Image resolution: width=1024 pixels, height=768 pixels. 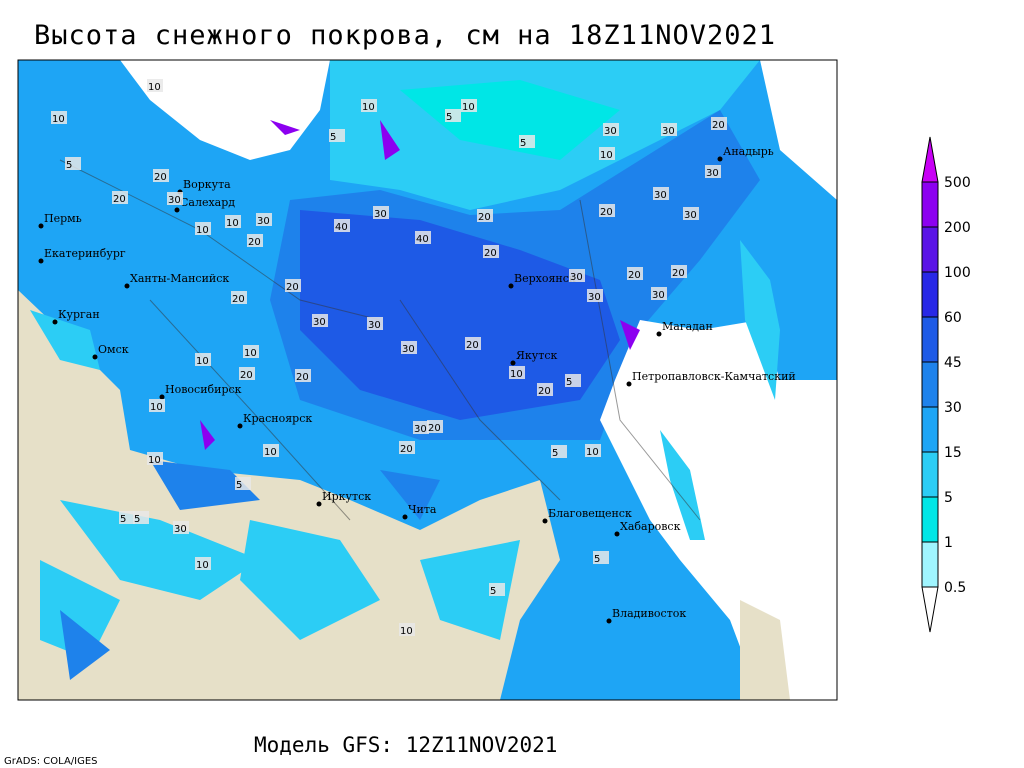 I want to click on city-label: Хабаровск, so click(x=650, y=526).